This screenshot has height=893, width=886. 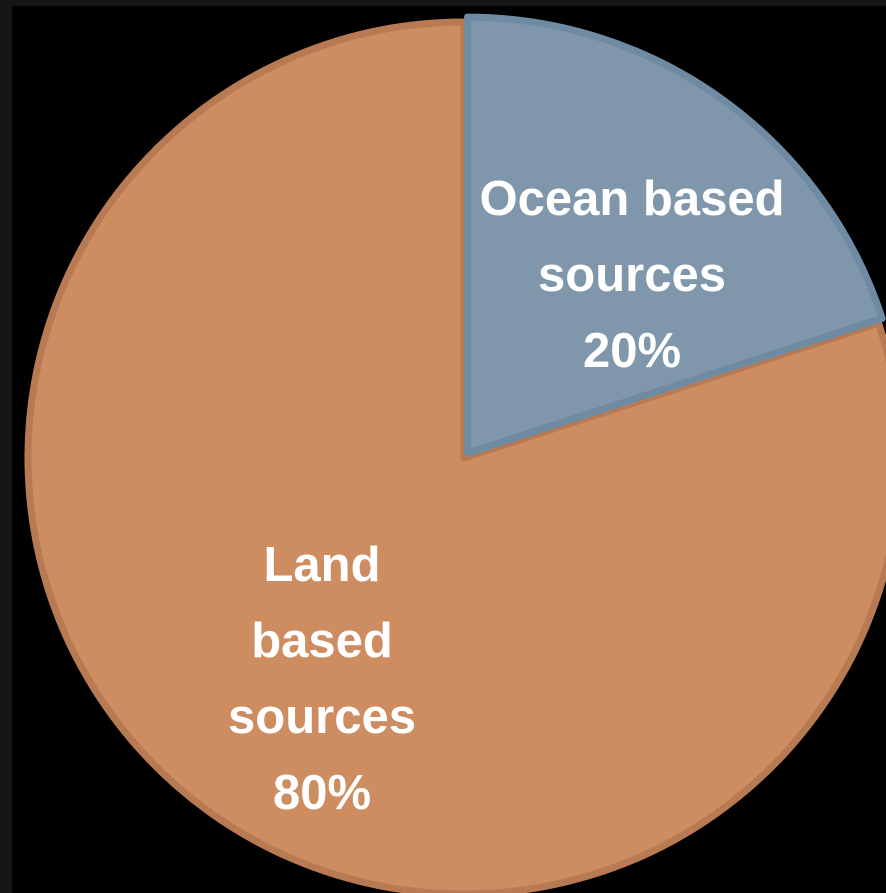 I want to click on slice-label-1: Land based sources 80%, so click(x=322, y=679).